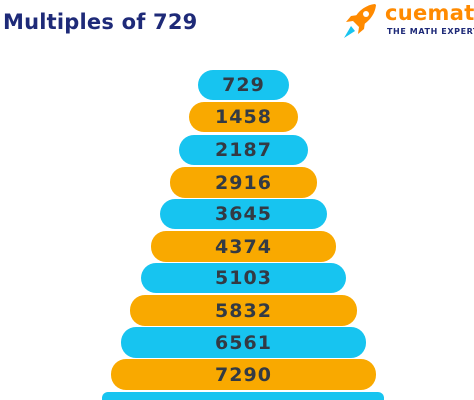  Describe the element at coordinates (243, 150) in the screenshot. I see `multiple-bar: 2187` at that location.